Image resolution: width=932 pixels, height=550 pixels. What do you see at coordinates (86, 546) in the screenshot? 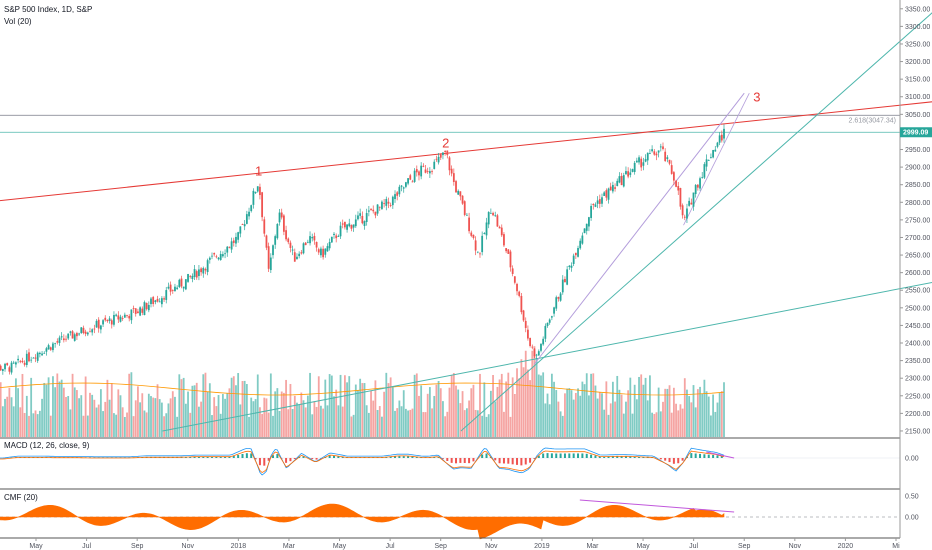
I see `time-tick-label: Jul` at bounding box center [86, 546].